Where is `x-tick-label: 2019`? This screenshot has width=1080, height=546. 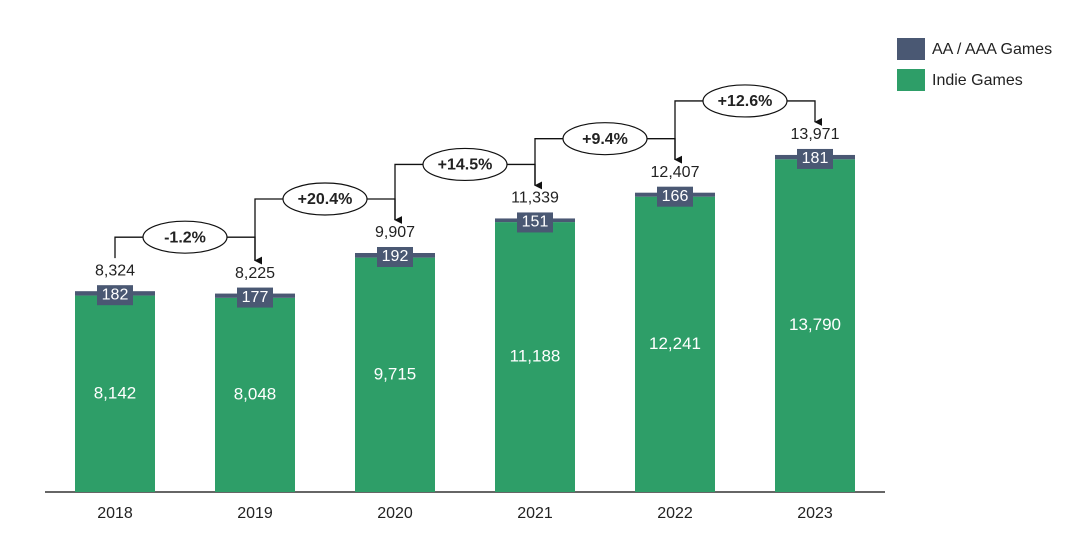
x-tick-label: 2019 is located at coordinates (255, 513).